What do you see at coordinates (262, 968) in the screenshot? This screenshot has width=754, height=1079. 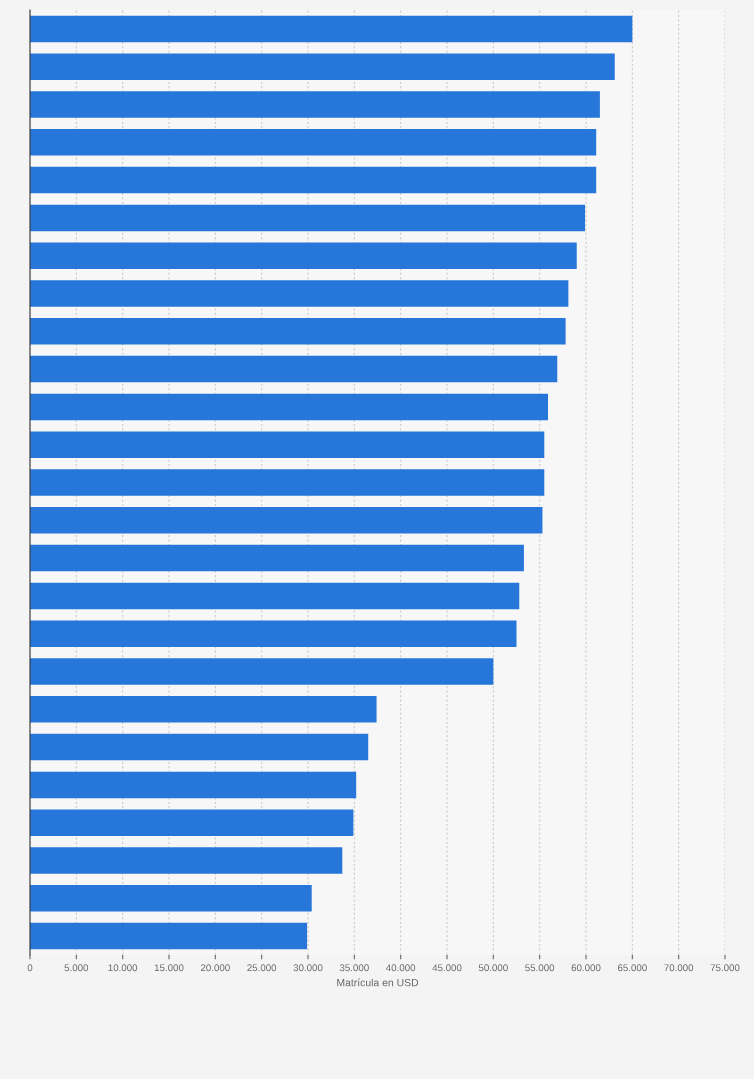 I see `x-tick-label: 25.000` at bounding box center [262, 968].